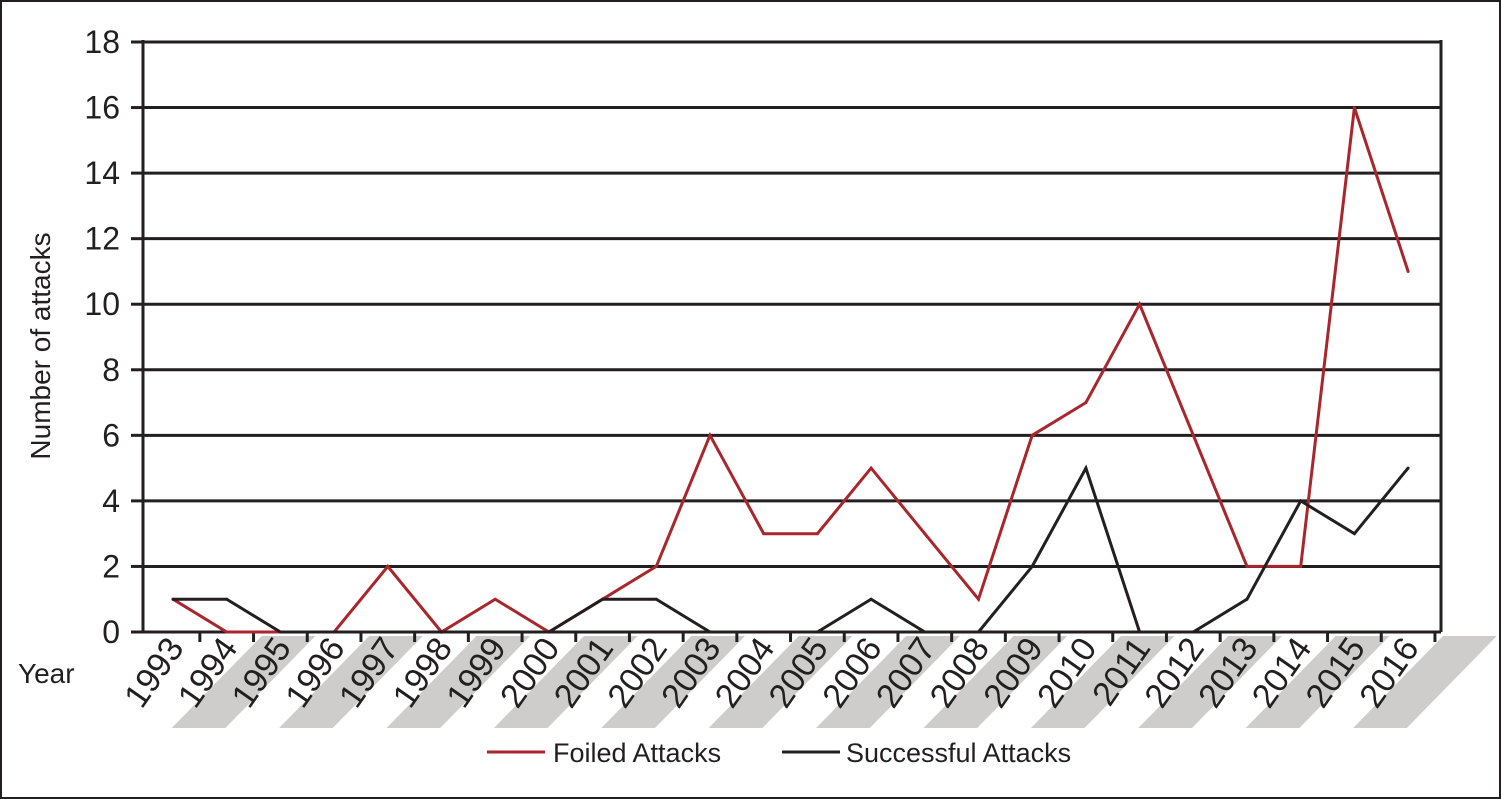 This screenshot has width=1501, height=799. Describe the element at coordinates (637, 753) in the screenshot. I see `legend-label-foiled: Foiled Attacks` at that location.